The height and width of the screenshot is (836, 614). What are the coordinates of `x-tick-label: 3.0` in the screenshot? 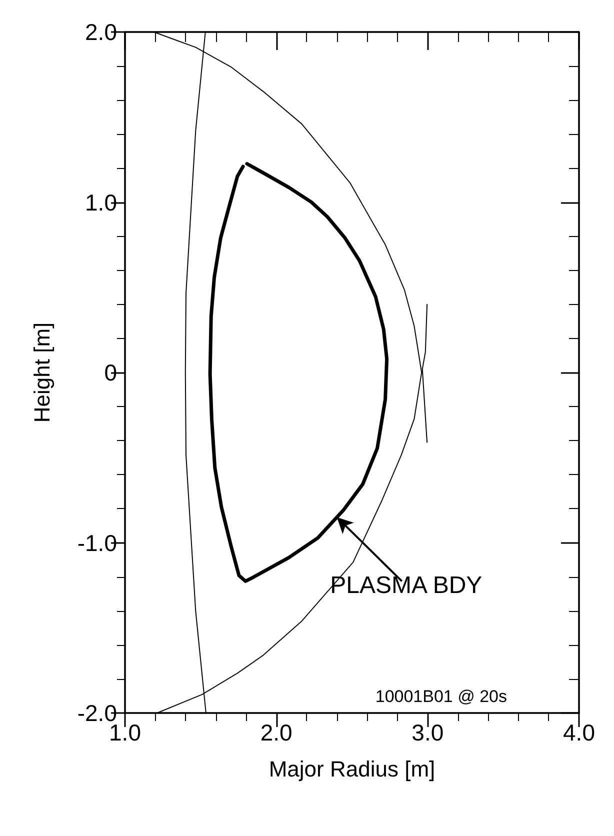 It's located at (428, 733).